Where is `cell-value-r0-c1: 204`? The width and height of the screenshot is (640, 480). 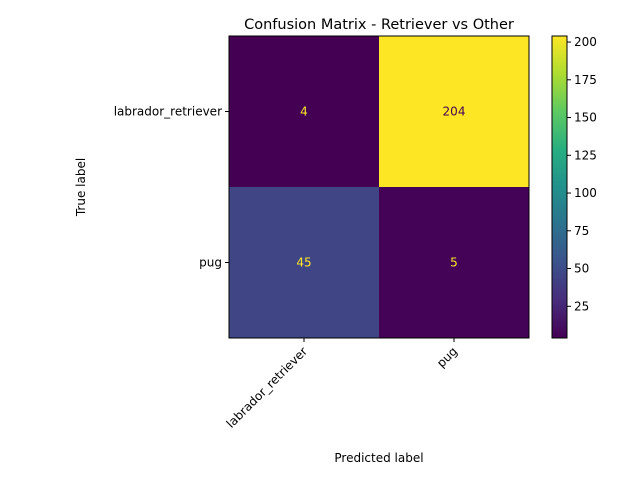
cell-value-r0-c1: 204 is located at coordinates (454, 112).